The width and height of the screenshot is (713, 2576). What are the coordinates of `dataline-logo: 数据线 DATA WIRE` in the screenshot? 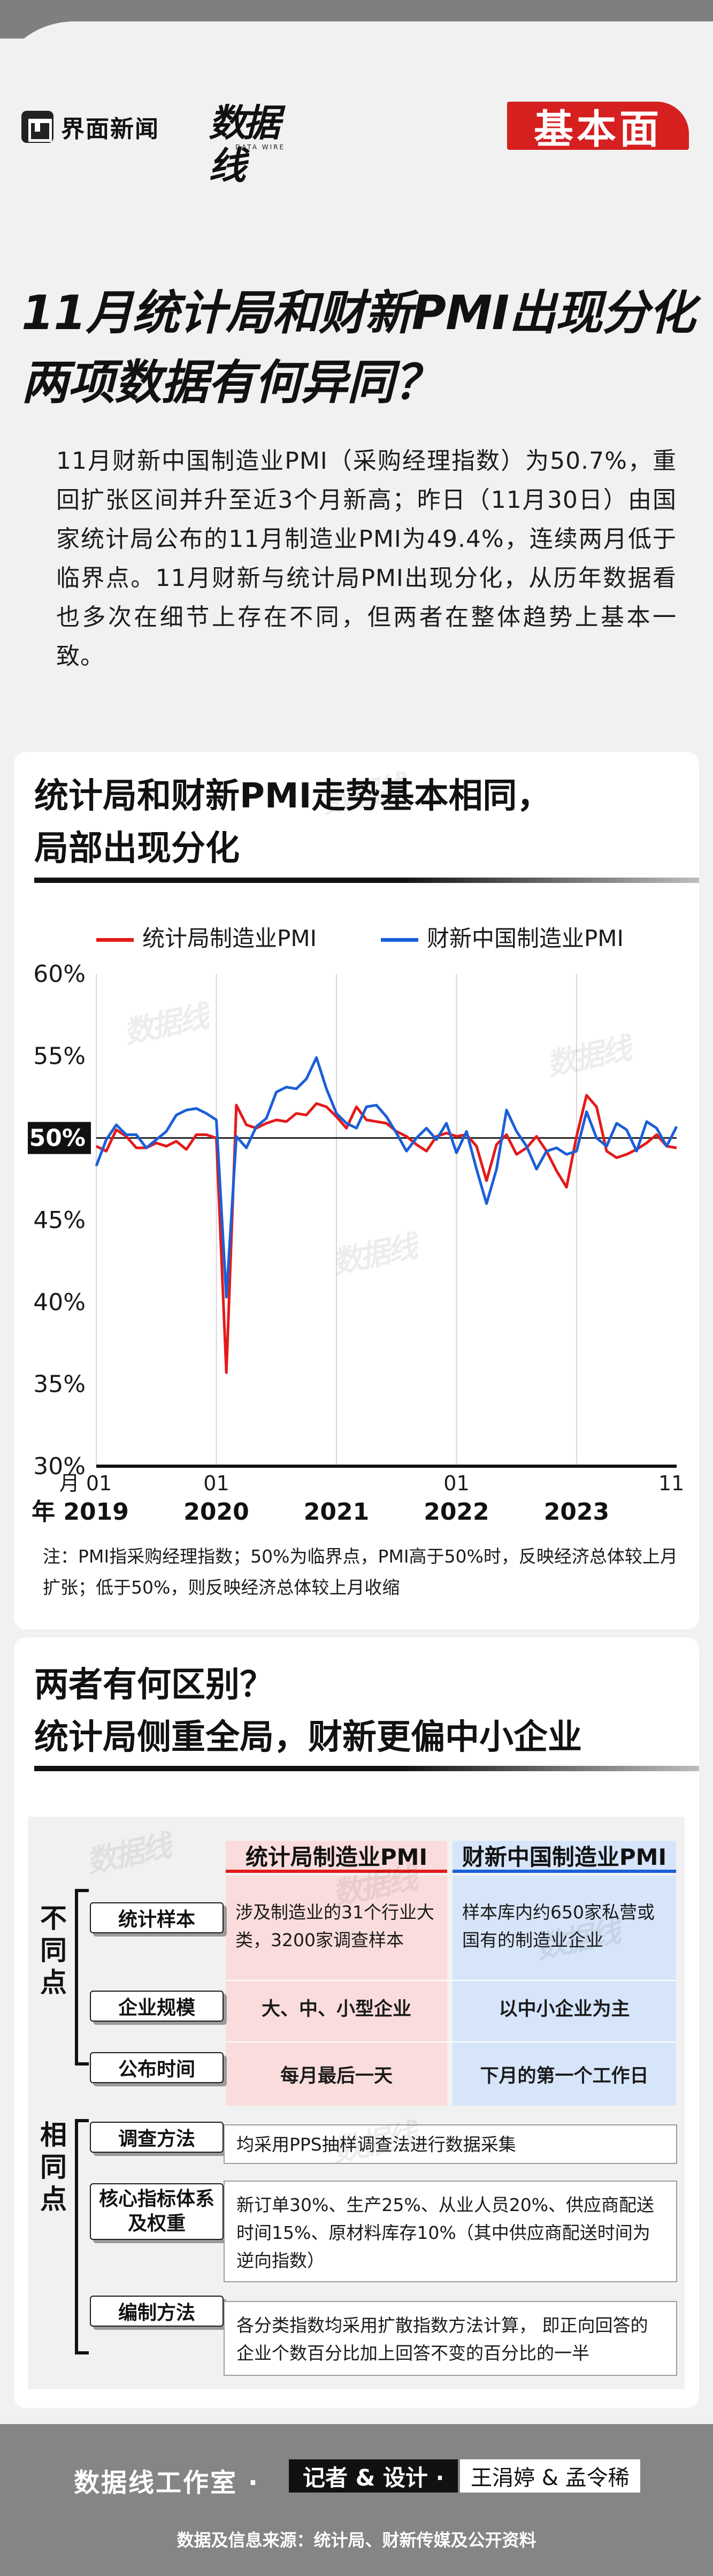 It's located at (253, 144).